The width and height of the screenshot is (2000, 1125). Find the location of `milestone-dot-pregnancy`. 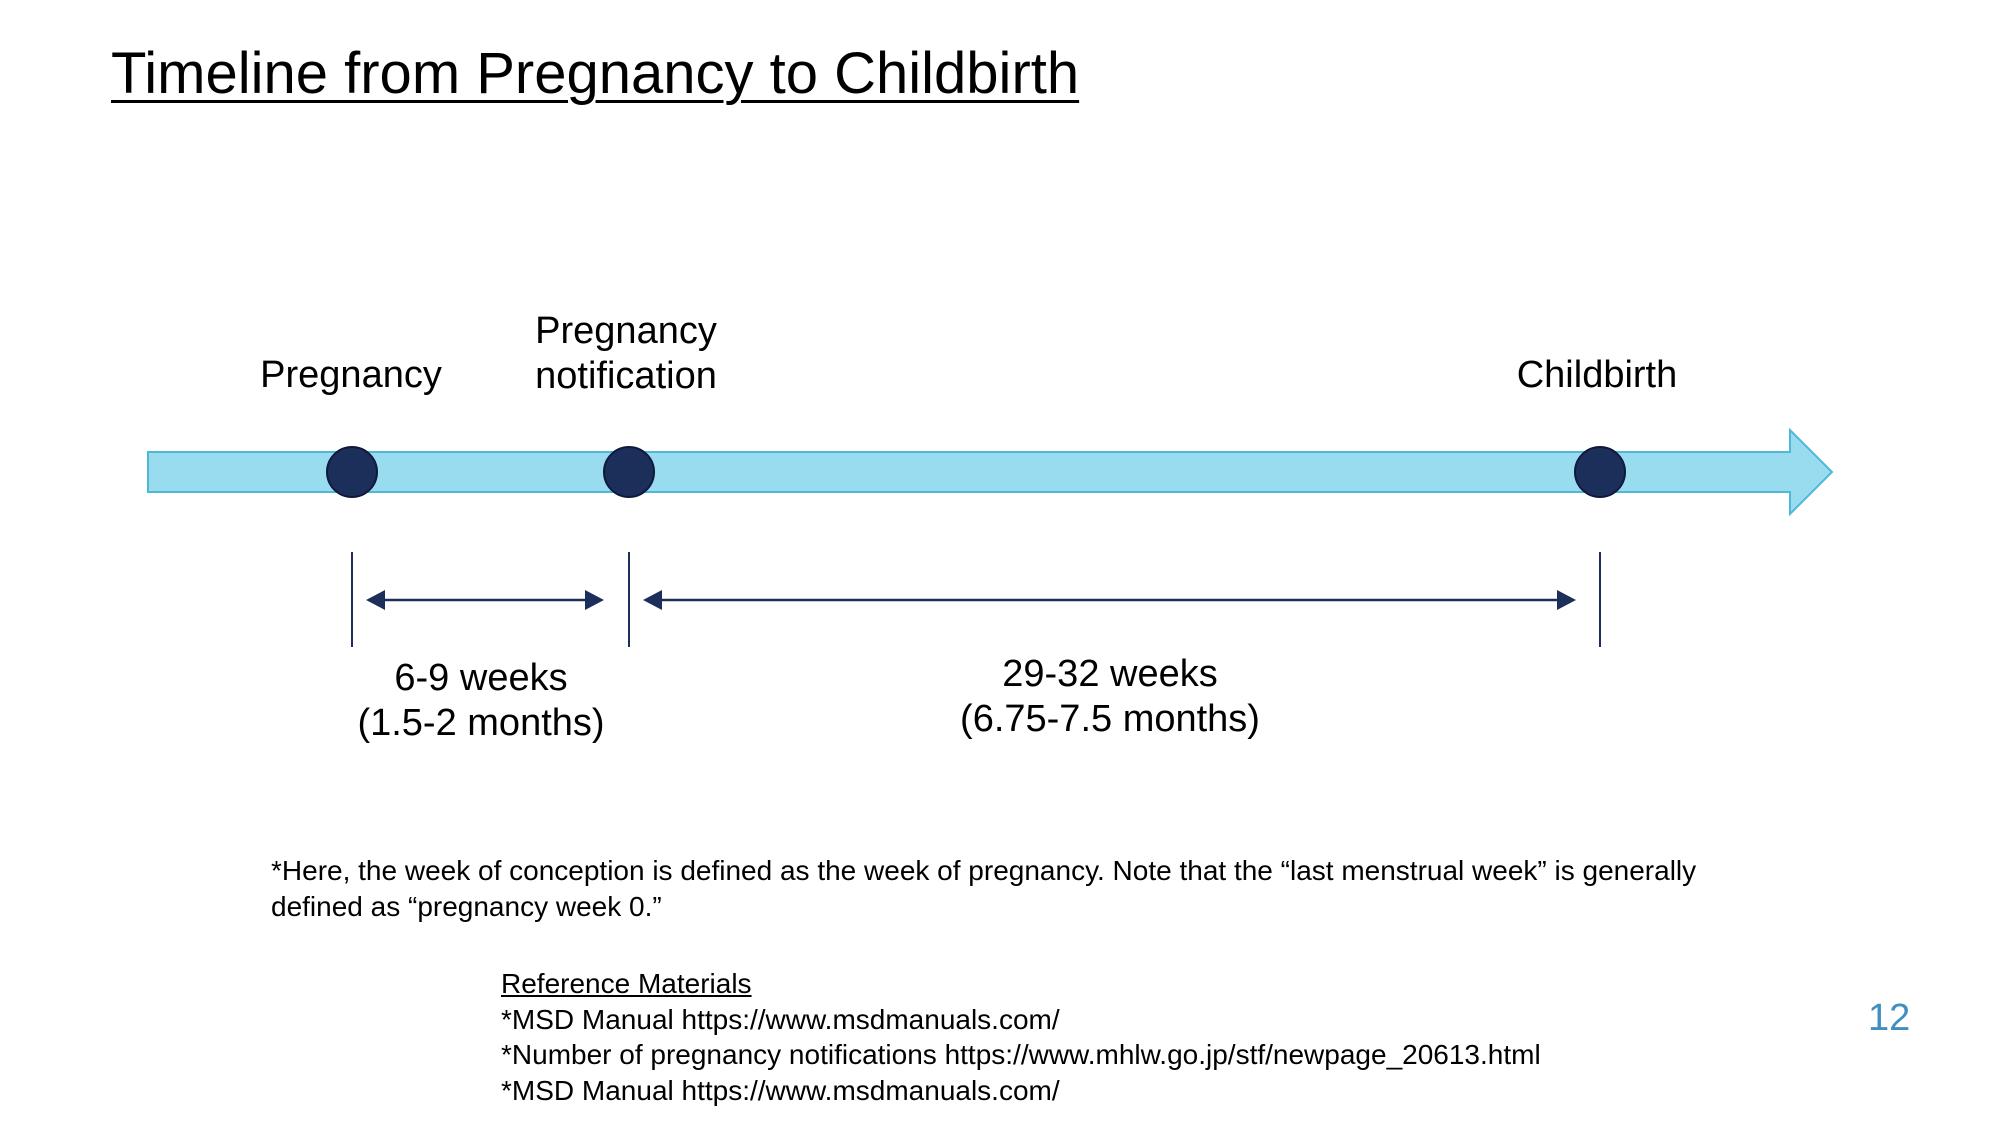

milestone-dot-pregnancy is located at coordinates (352, 472).